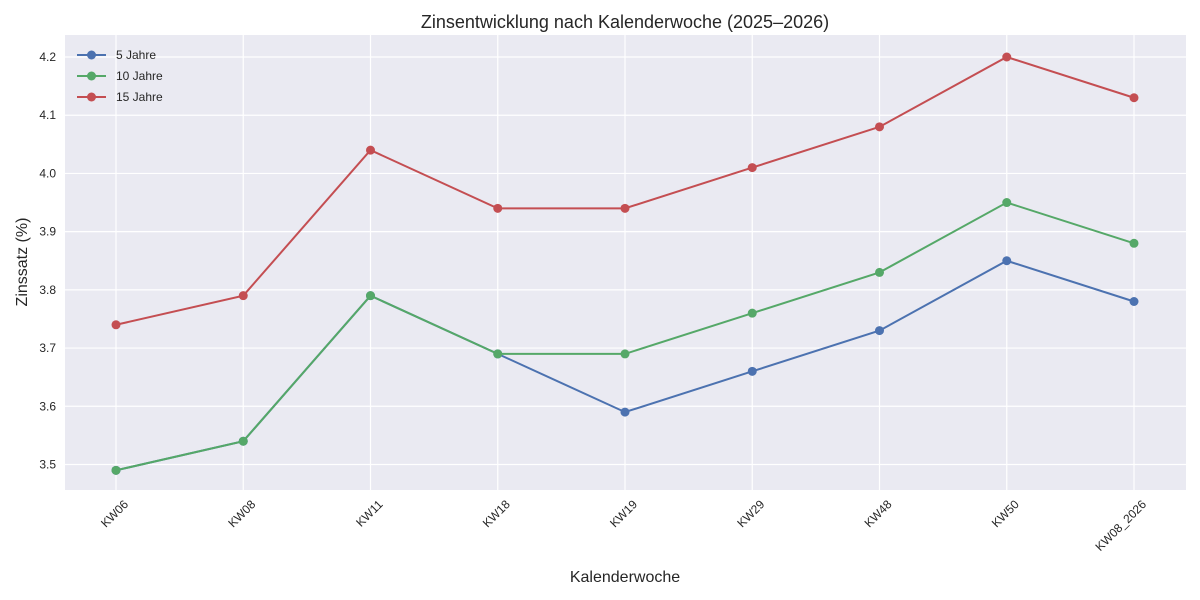 The image size is (1200, 600). I want to click on legend: 5 Jahre 10 Jahre 15 Jahre, so click(120, 76).